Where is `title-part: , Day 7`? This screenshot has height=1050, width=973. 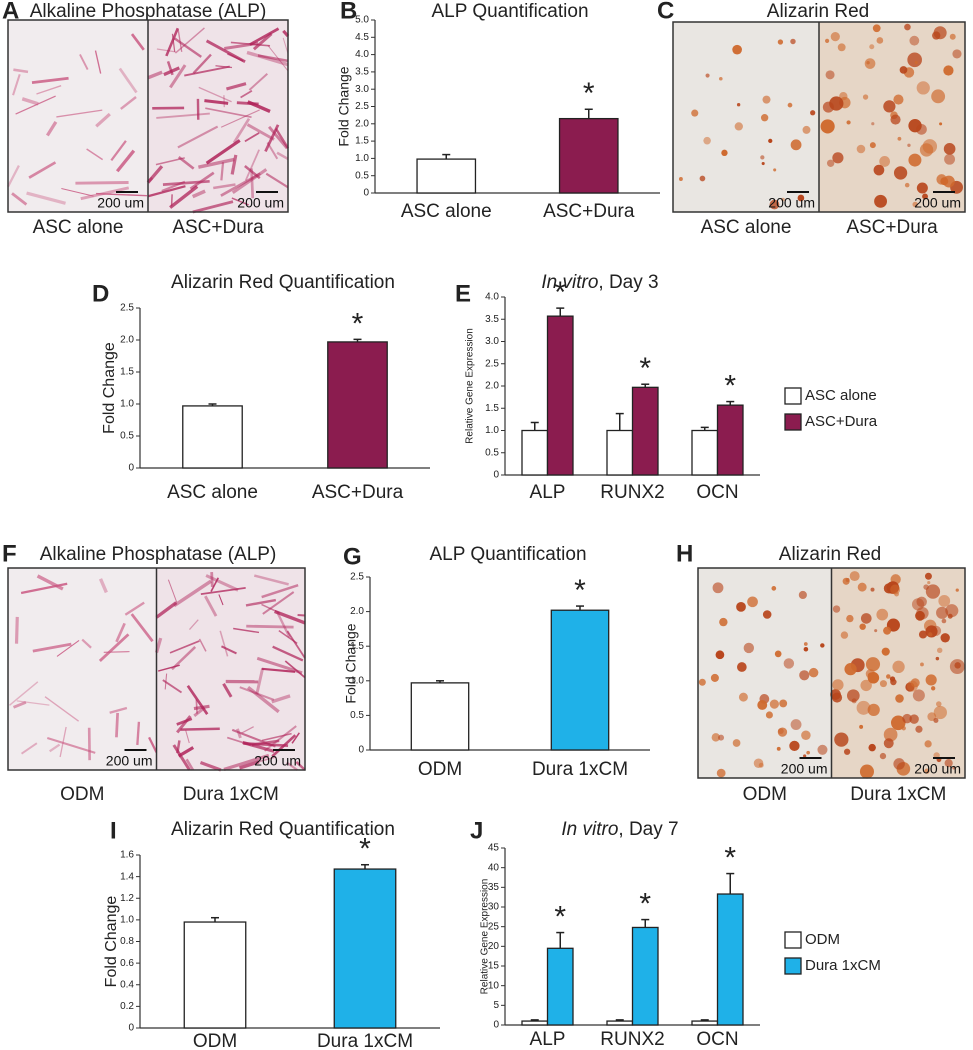 title-part: , Day 7 is located at coordinates (648, 829).